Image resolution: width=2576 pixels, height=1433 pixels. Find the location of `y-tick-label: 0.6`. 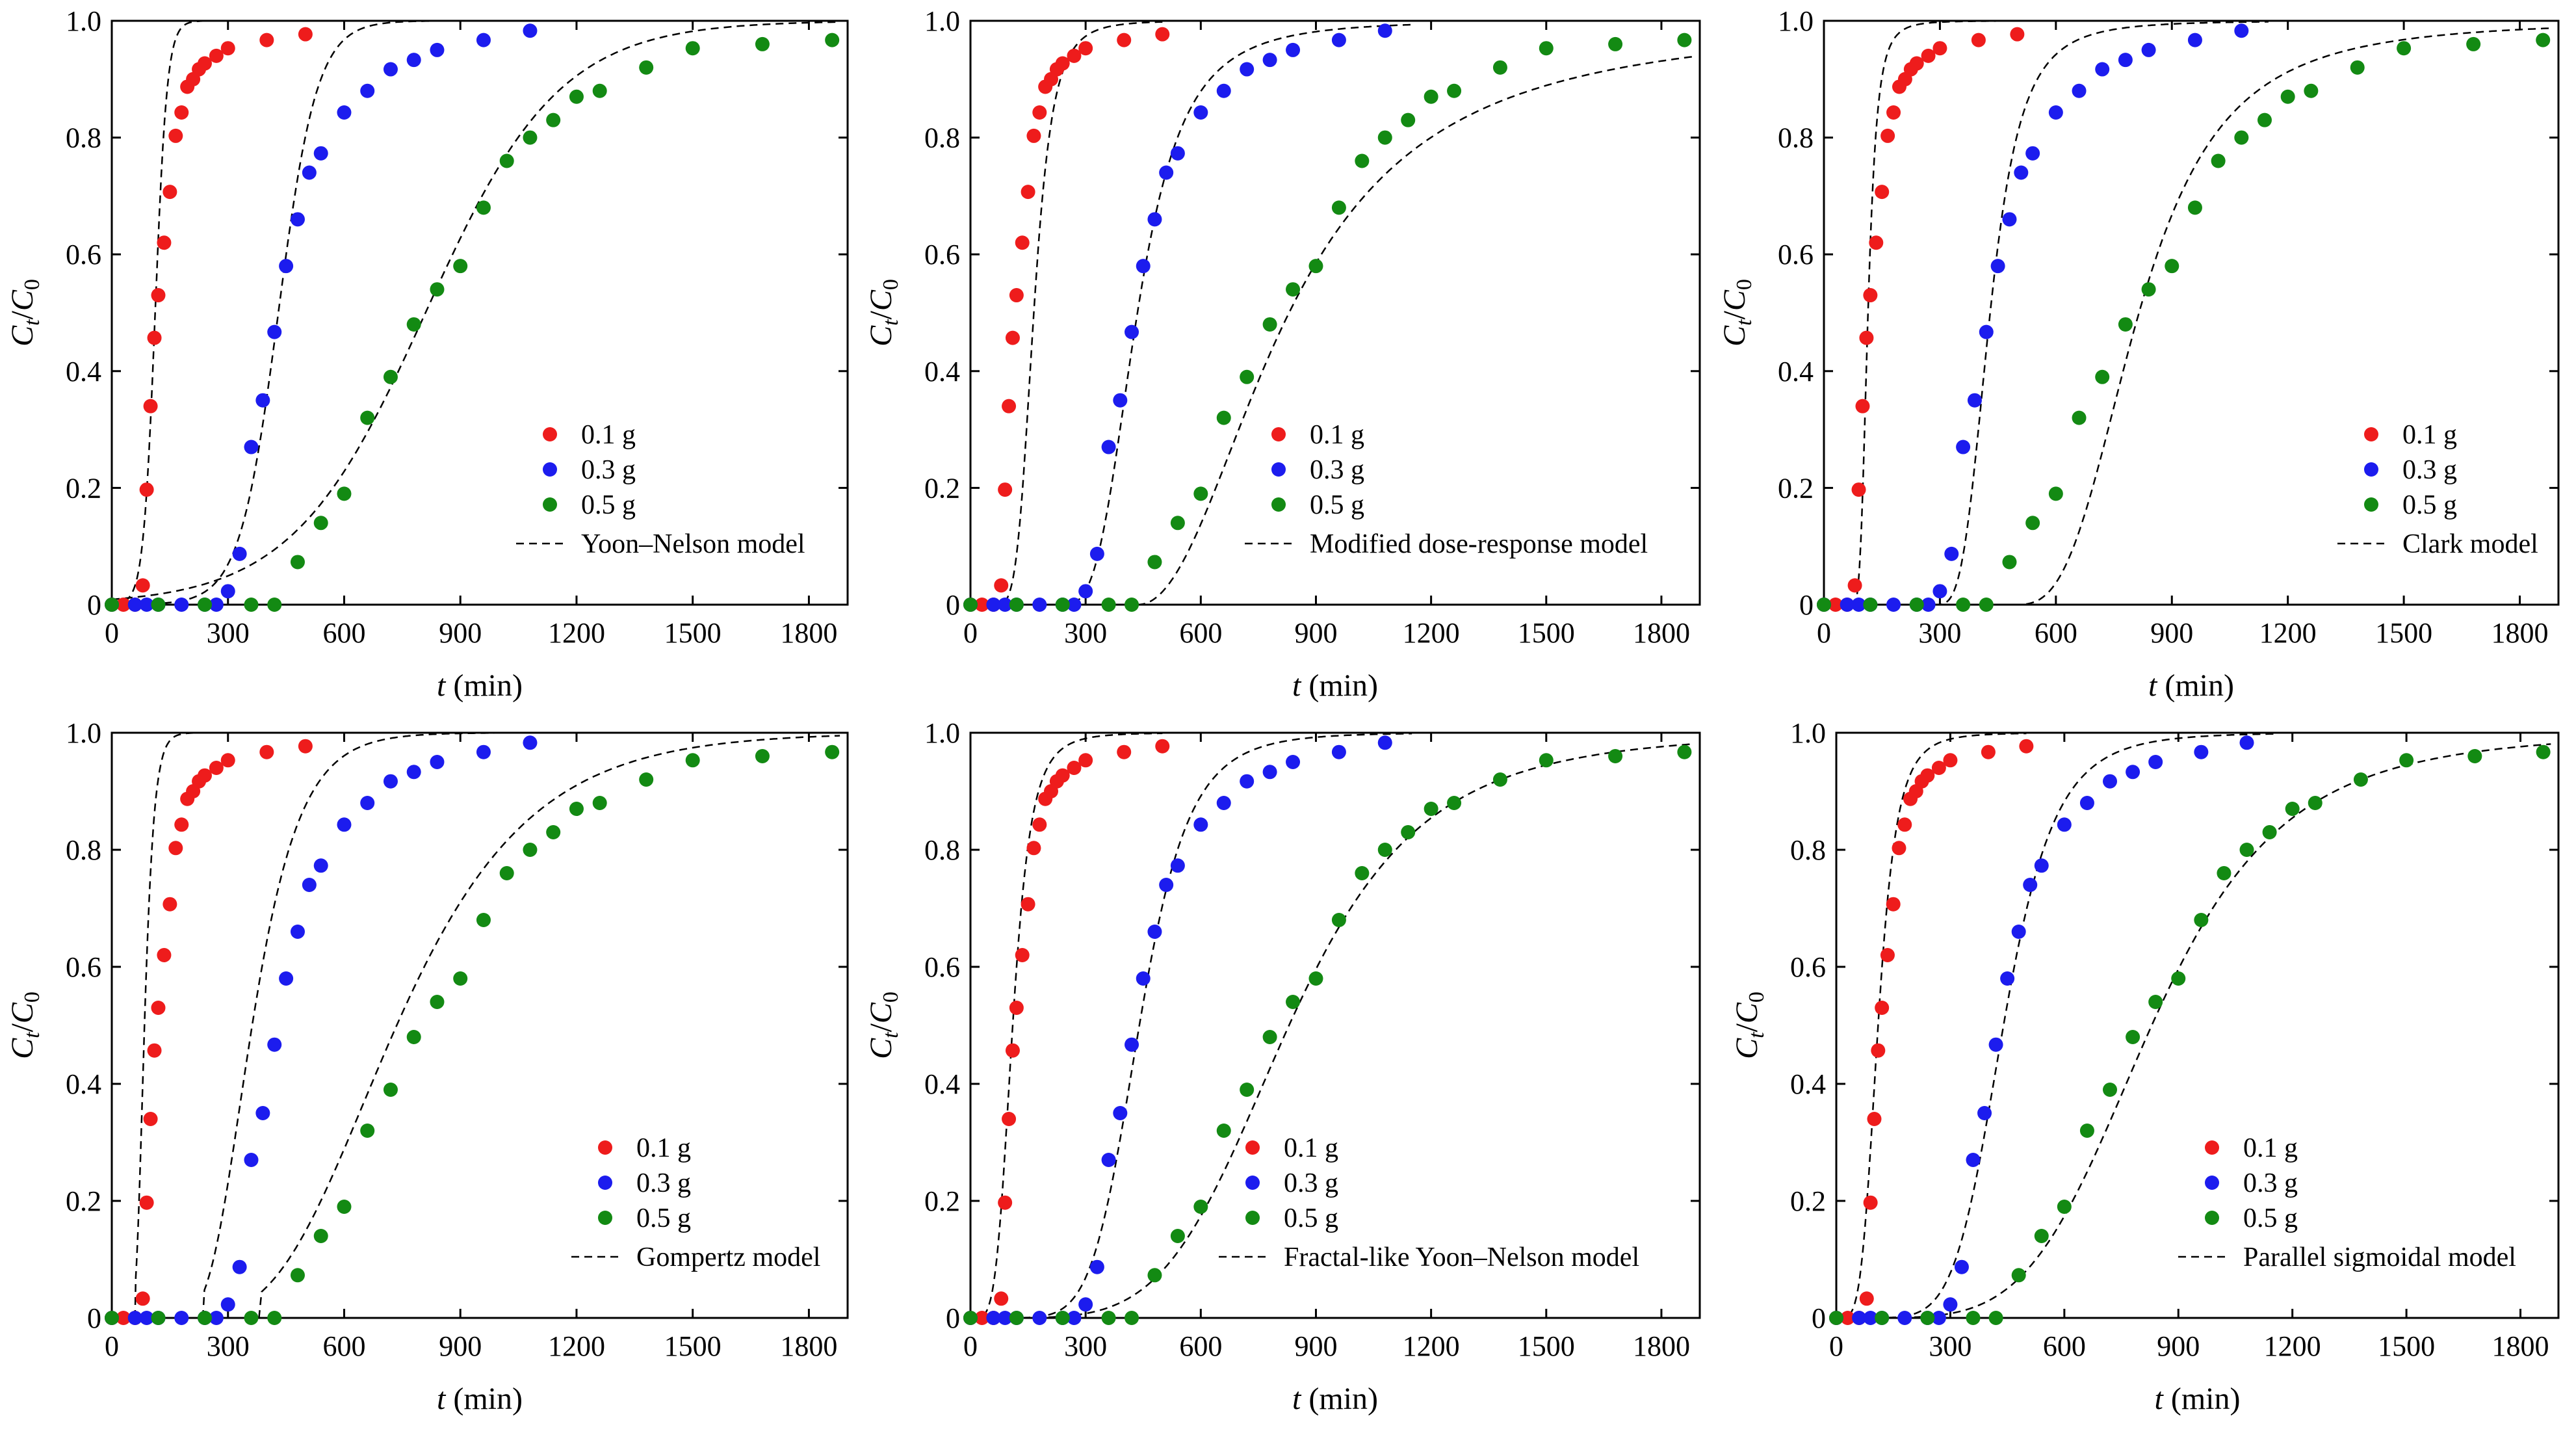

y-tick-label: 0.6 is located at coordinates (1808, 967).